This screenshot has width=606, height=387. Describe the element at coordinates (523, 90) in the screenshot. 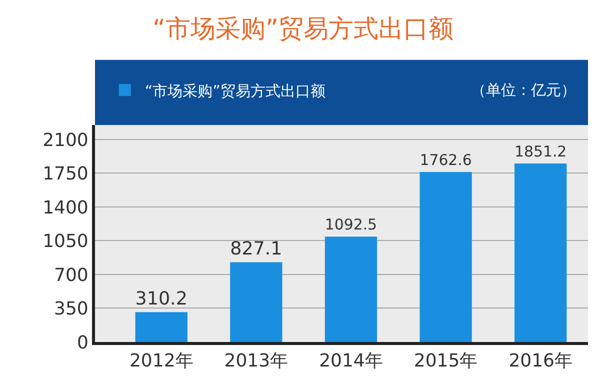

I see `text: （单位：亿元）` at that location.